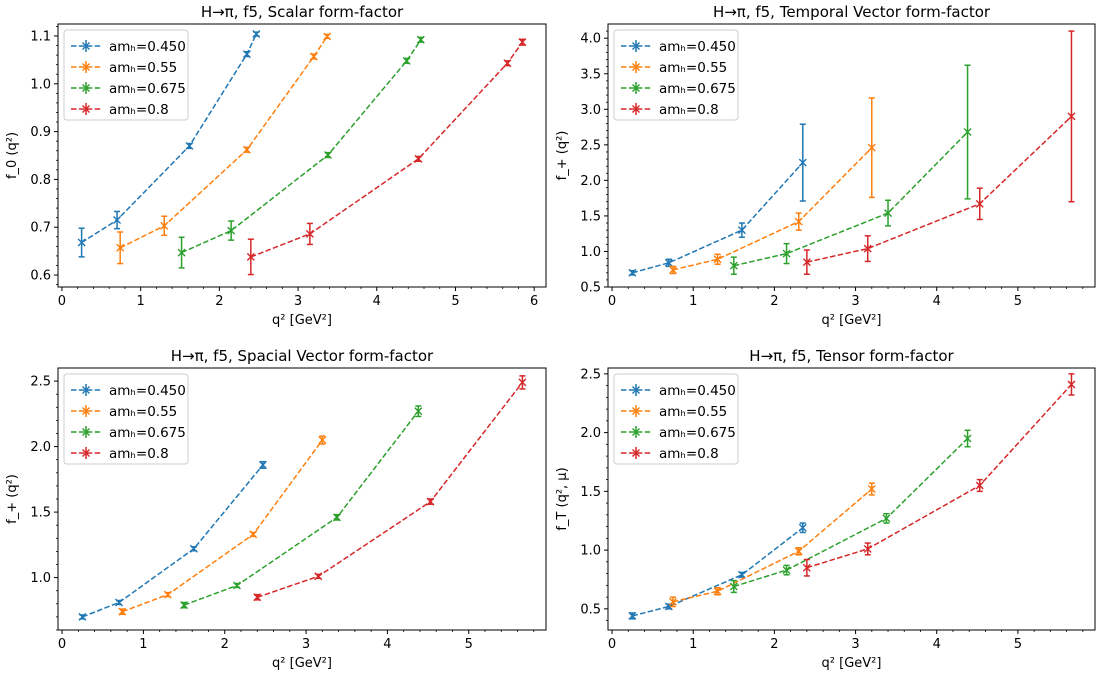 Image resolution: width=1097 pixels, height=680 pixels. What do you see at coordinates (147, 433) in the screenshot?
I see `legend-label: amₕ=0.675` at bounding box center [147, 433].